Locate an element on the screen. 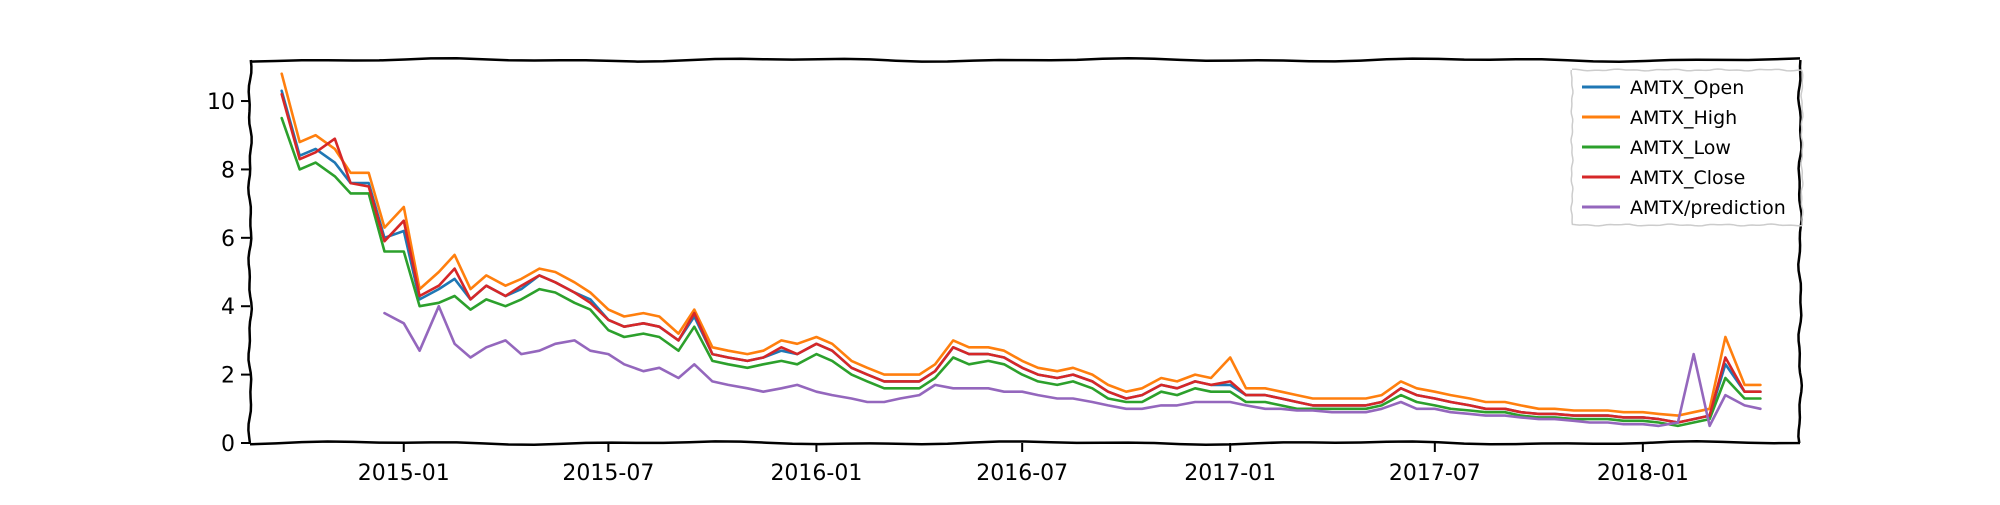  y-tick-label: 6 is located at coordinates (228, 239).